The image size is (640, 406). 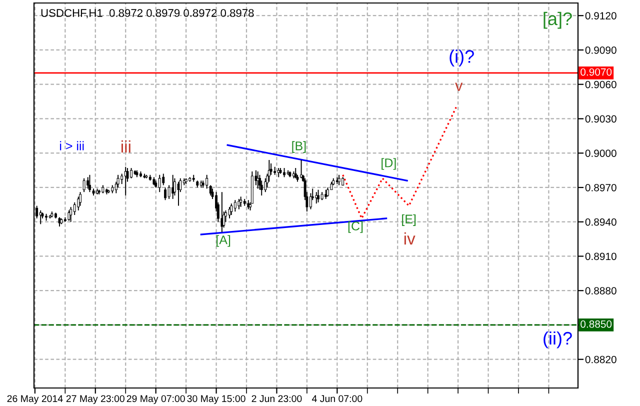 I want to click on x-tick-label: 26 May 2014, so click(x=35, y=399).